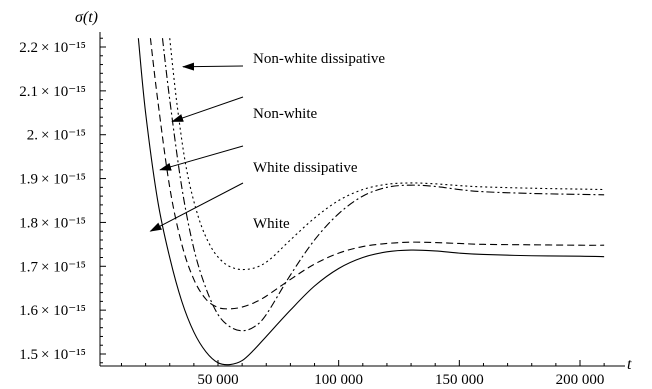 This screenshot has width=652, height=389. What do you see at coordinates (629, 364) in the screenshot?
I see `x-axis-title: t` at bounding box center [629, 364].